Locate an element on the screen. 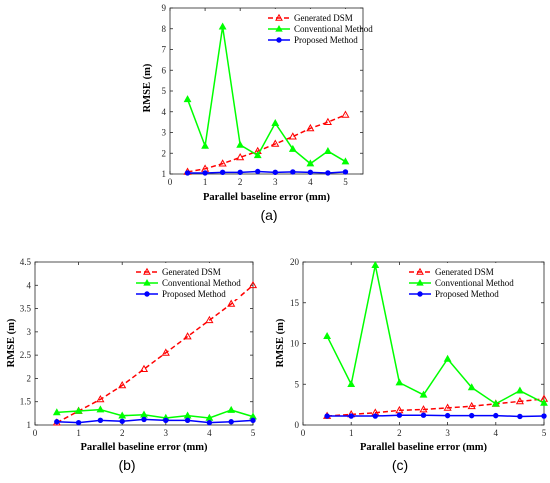 This screenshot has width=550, height=483. y-tick-label: 5 is located at coordinates (164, 91).